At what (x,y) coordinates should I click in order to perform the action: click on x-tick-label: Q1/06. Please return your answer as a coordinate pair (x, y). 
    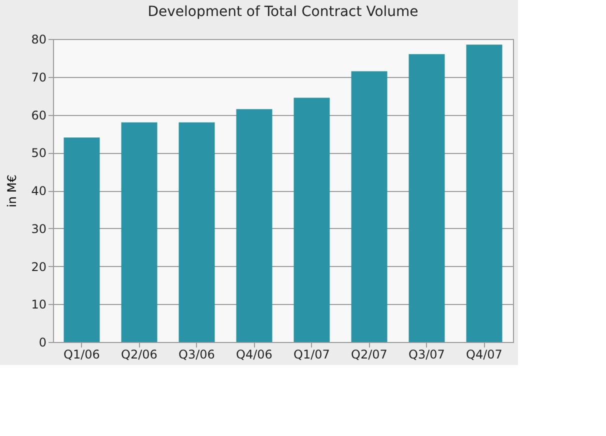
    Looking at the image, I should click on (82, 355).